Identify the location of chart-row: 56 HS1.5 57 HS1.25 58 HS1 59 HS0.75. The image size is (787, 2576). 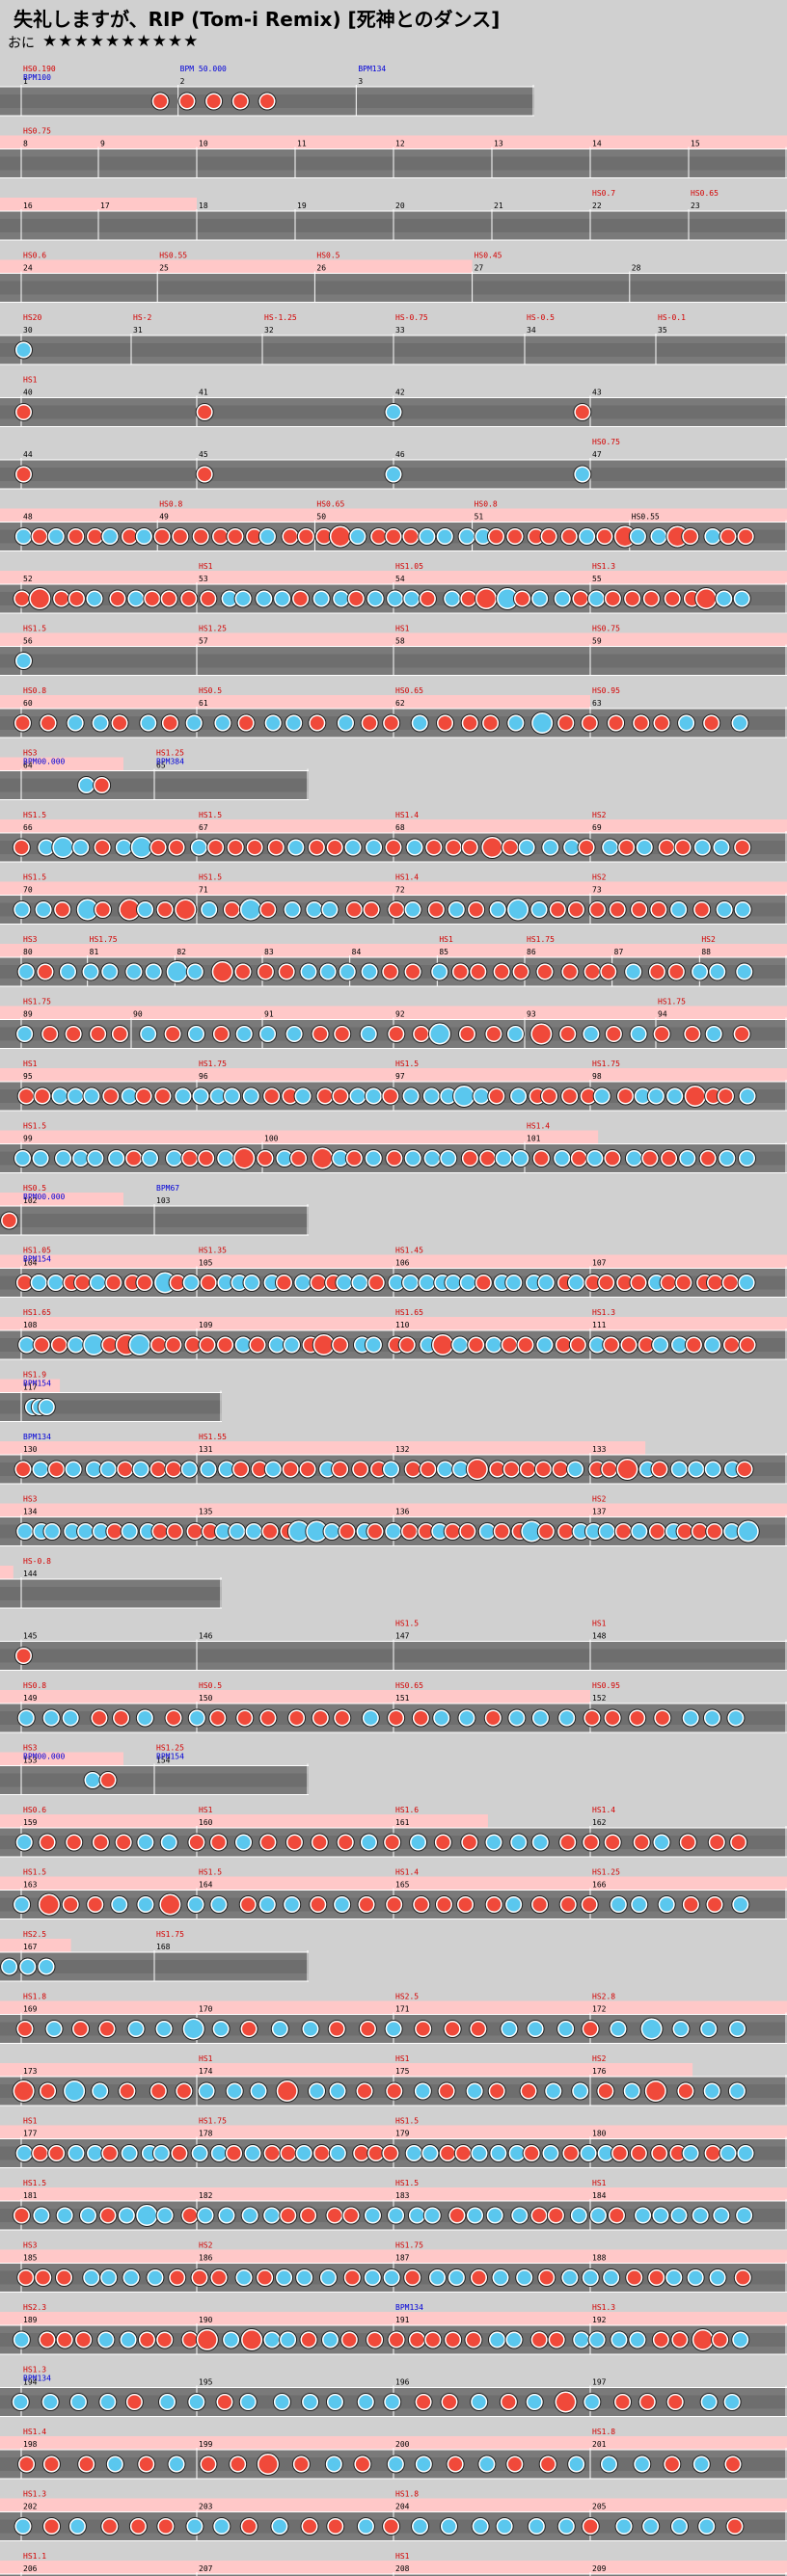
(393, 650).